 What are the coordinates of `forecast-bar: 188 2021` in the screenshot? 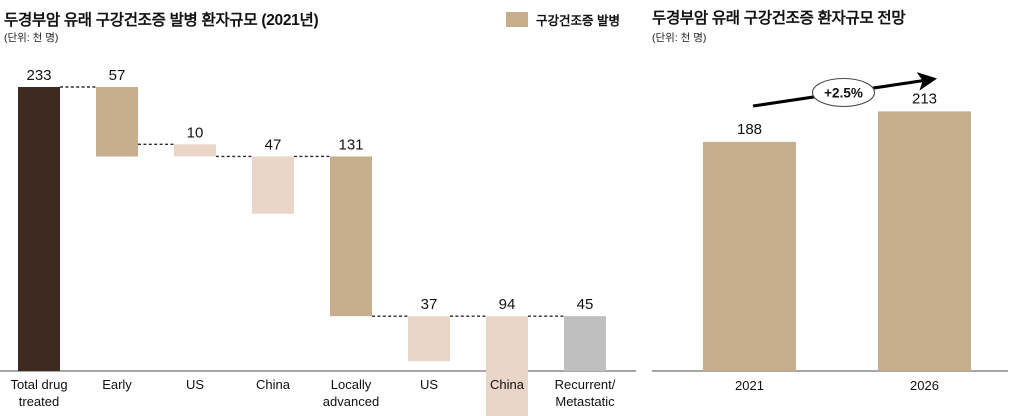 It's located at (749, 257).